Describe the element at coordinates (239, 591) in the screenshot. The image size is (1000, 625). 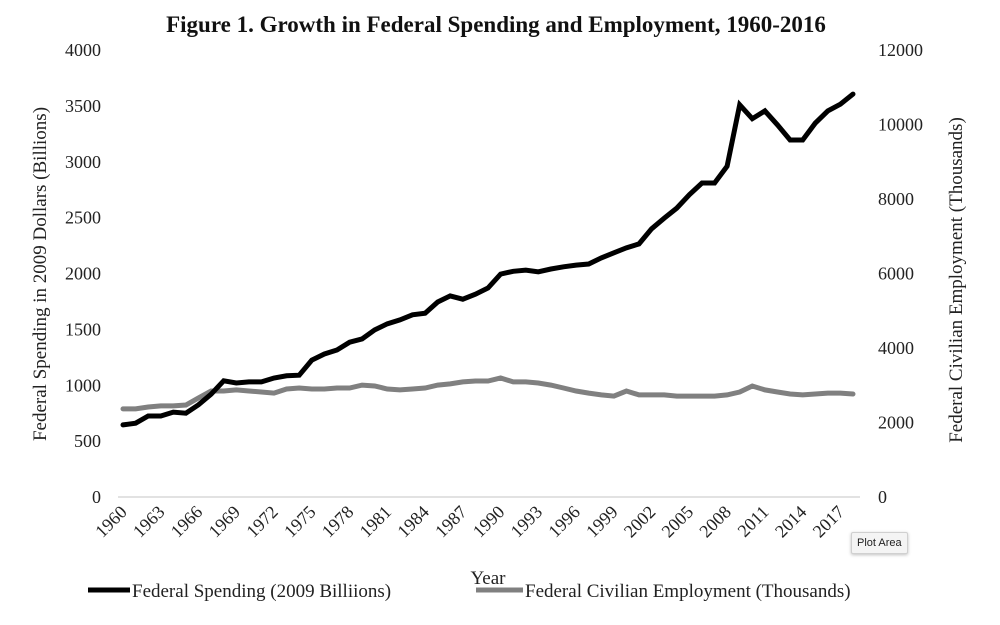
I see `legend-item-spending: Federal Spending (2009 Billiions)` at that location.